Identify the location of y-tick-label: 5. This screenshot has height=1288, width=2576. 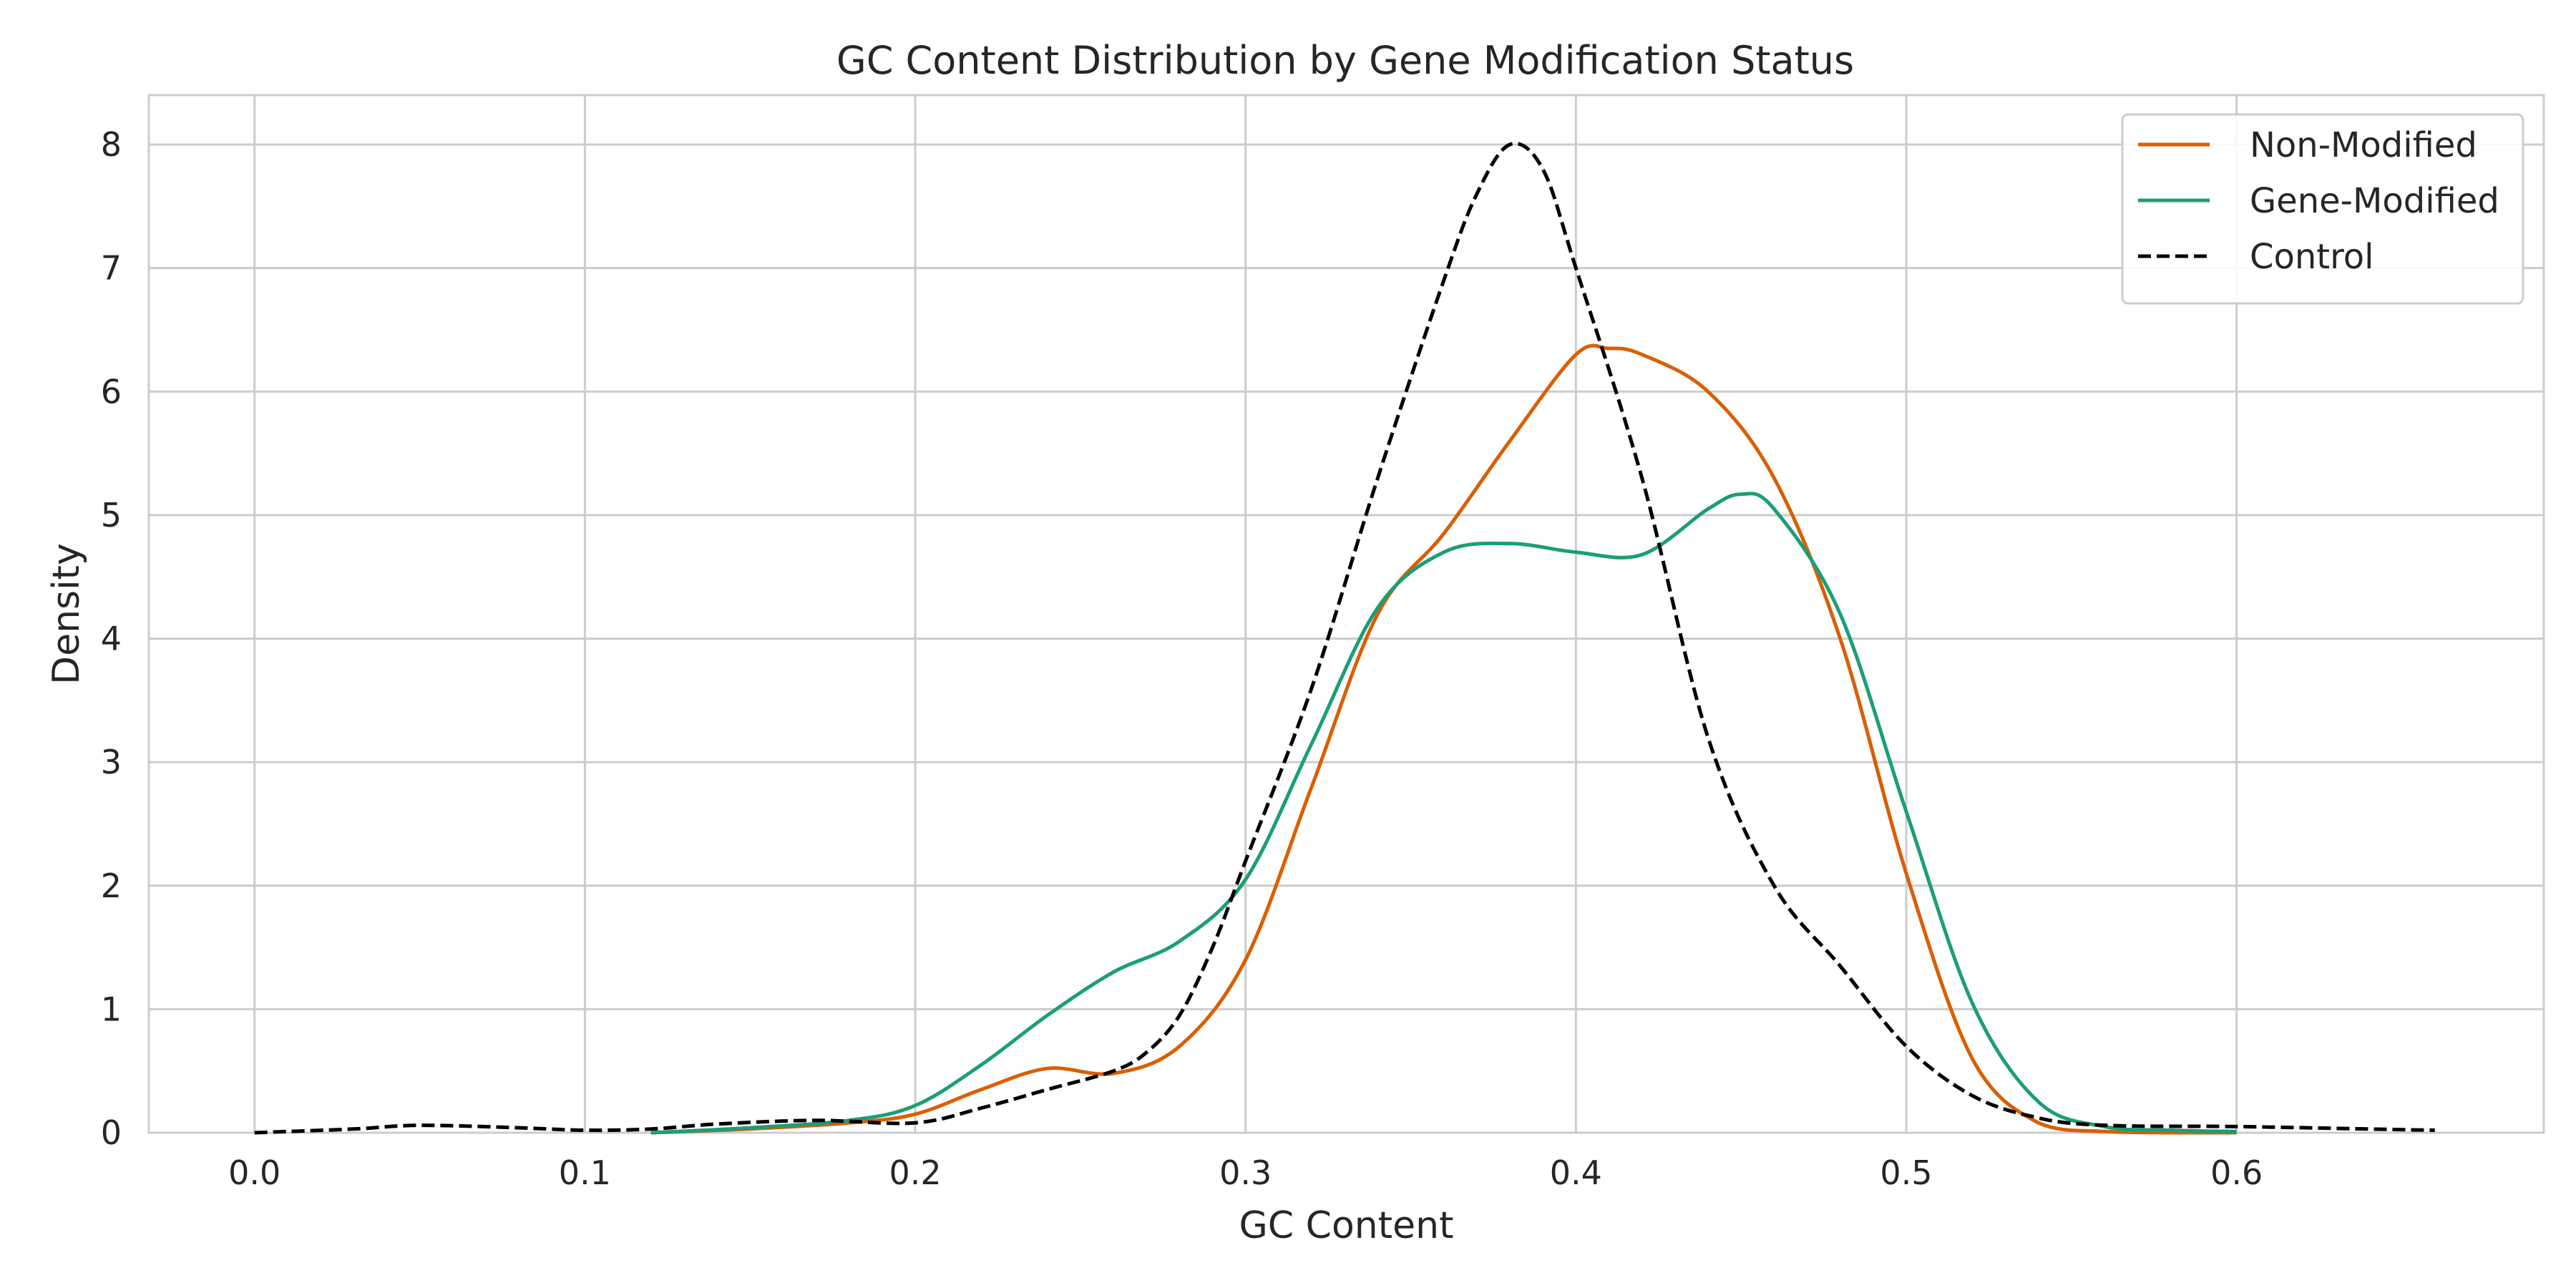
(111, 515).